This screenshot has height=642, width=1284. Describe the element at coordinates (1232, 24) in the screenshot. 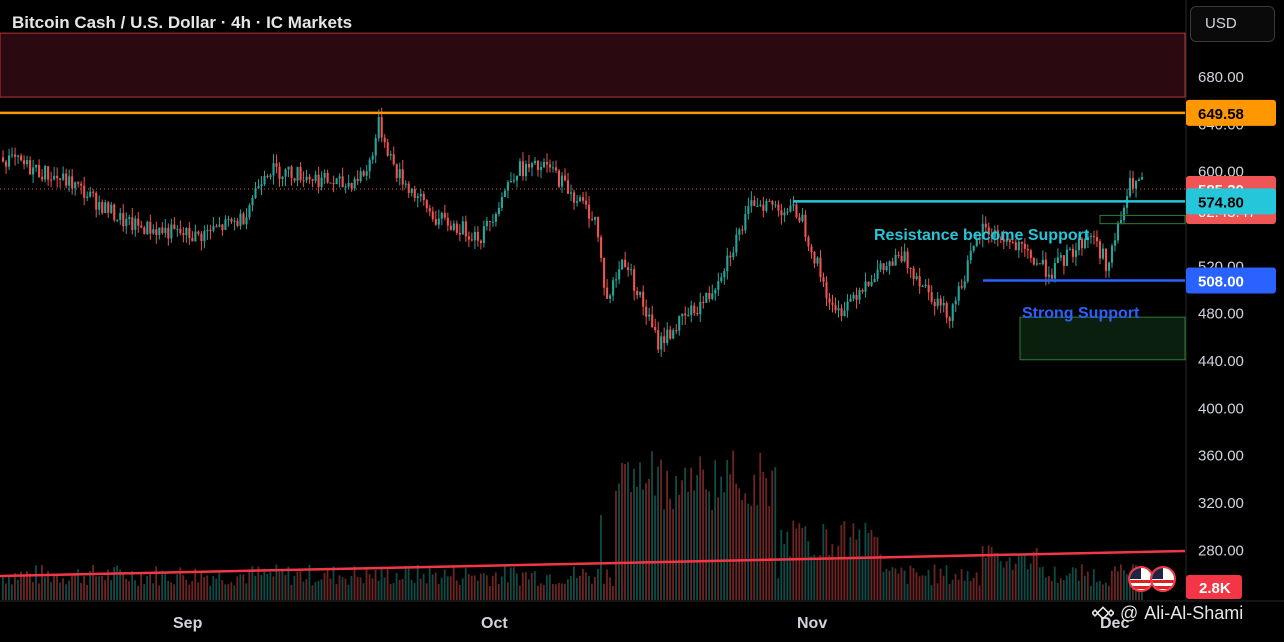

I see `currency-button: USD` at that location.